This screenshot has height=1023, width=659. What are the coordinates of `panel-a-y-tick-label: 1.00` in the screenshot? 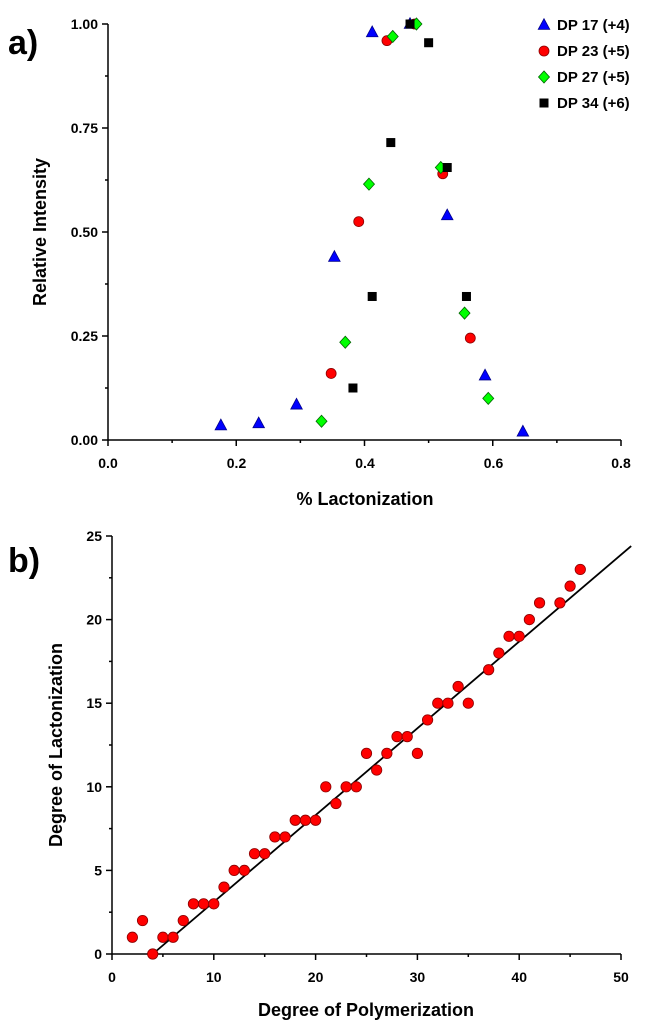 It's located at (84, 24).